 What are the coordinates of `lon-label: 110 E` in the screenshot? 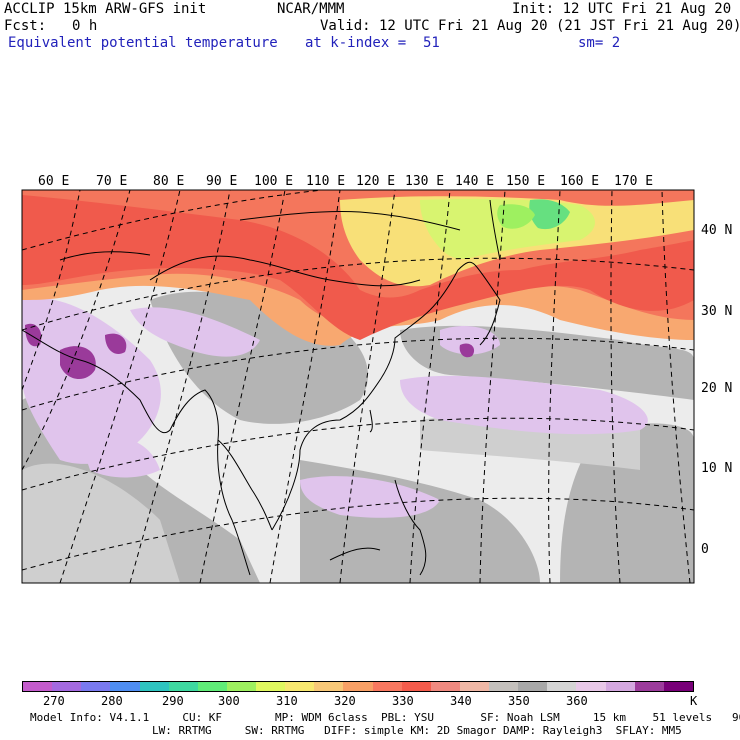 It's located at (325, 181).